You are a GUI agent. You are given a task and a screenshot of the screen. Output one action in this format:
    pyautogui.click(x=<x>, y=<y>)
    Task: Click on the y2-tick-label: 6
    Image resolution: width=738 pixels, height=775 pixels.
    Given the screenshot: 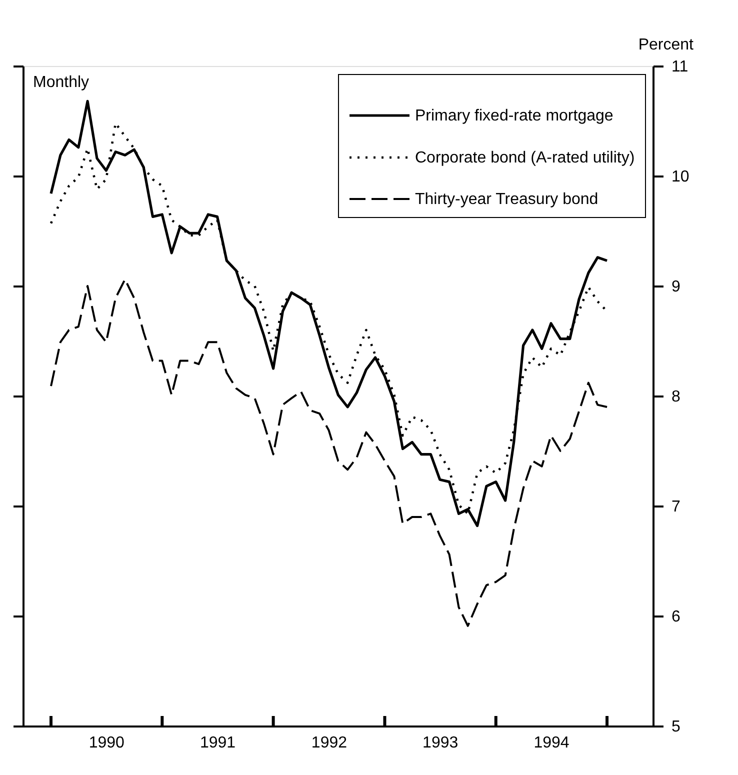 What is the action you would take?
    pyautogui.click(x=676, y=617)
    